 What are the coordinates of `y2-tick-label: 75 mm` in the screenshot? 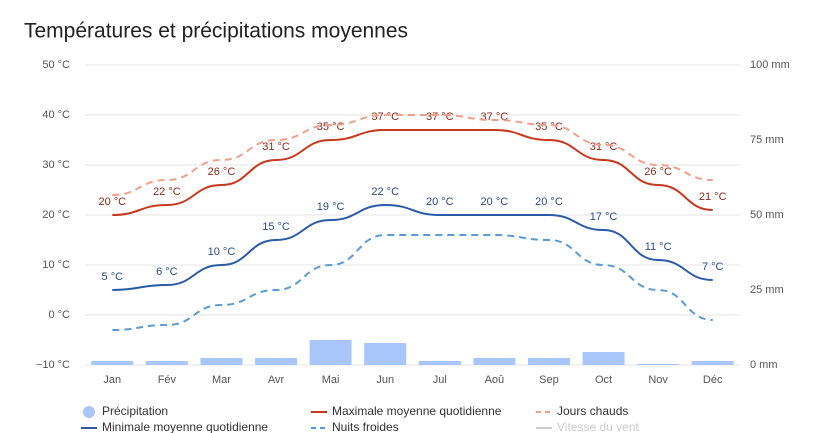 It's located at (767, 140).